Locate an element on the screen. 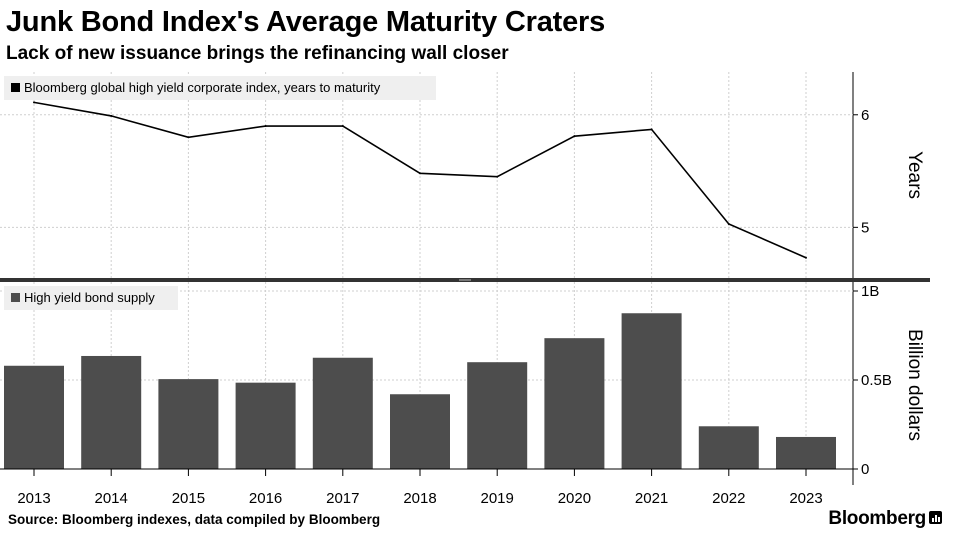 Image resolution: width=954 pixels, height=558 pixels. bottom-legend-swatch is located at coordinates (15, 297).